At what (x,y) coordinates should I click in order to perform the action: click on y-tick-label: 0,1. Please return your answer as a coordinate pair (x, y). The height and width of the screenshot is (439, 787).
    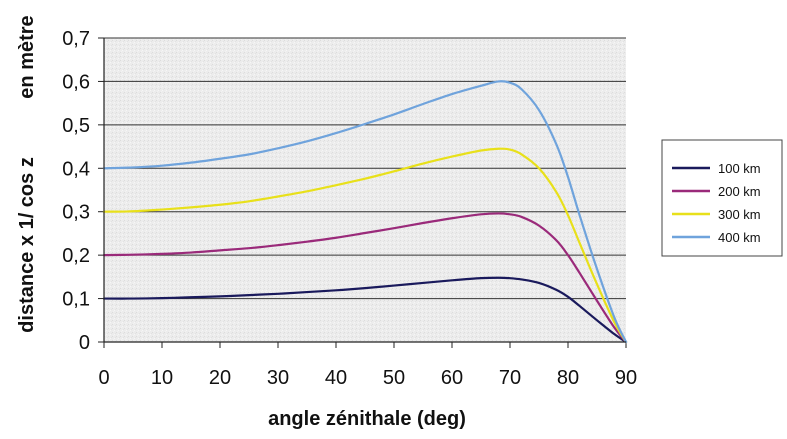
    Looking at the image, I should click on (76, 300).